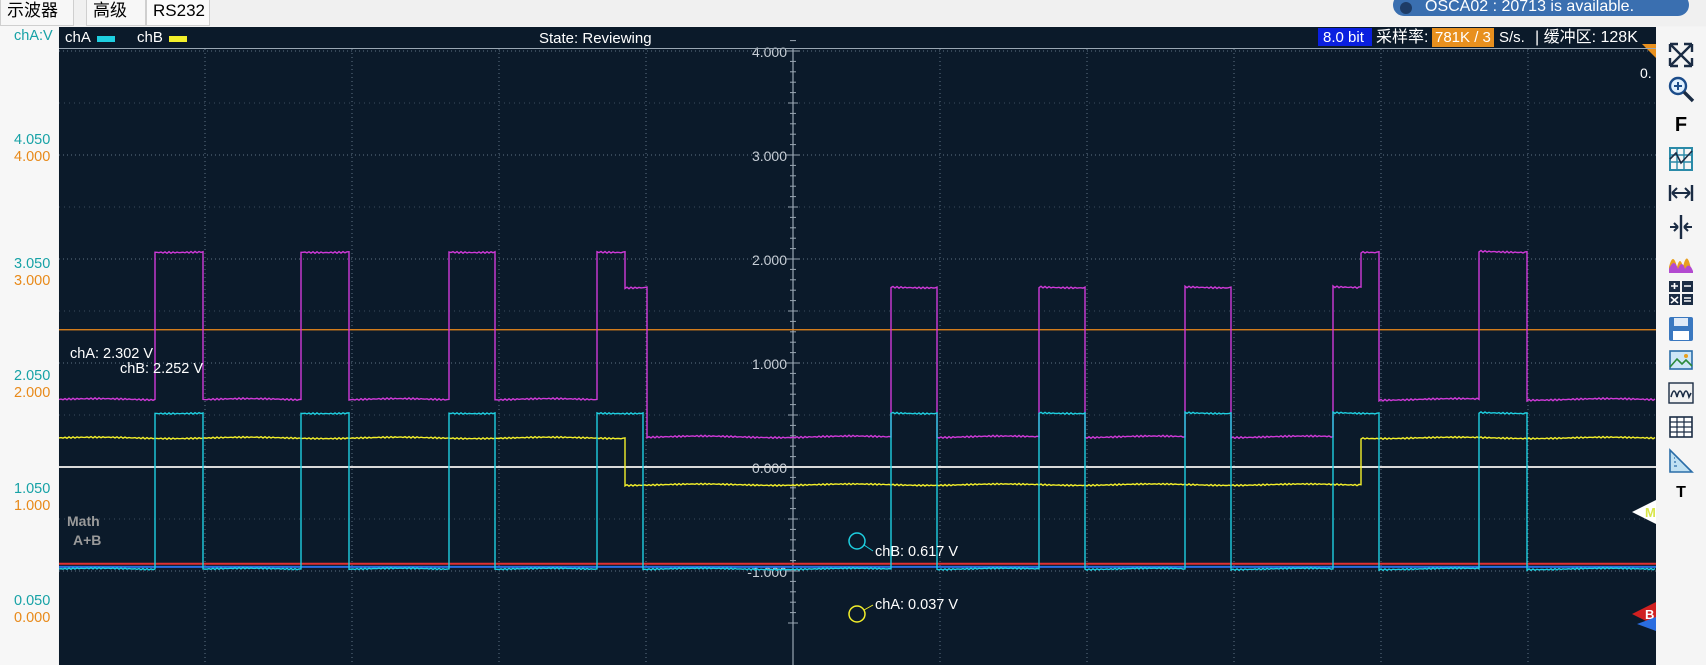  Describe the element at coordinates (1681, 293) in the screenshot. I see `math-functions-icon` at that location.